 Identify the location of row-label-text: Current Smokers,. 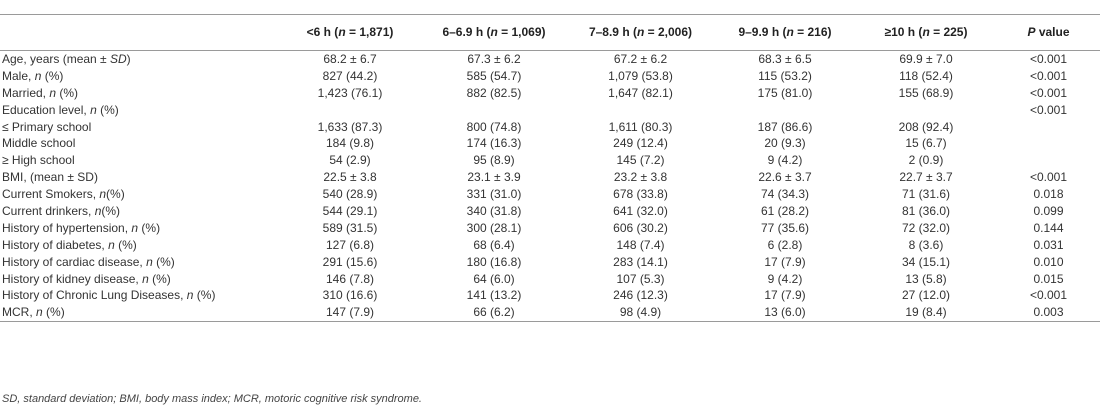
(51, 194).